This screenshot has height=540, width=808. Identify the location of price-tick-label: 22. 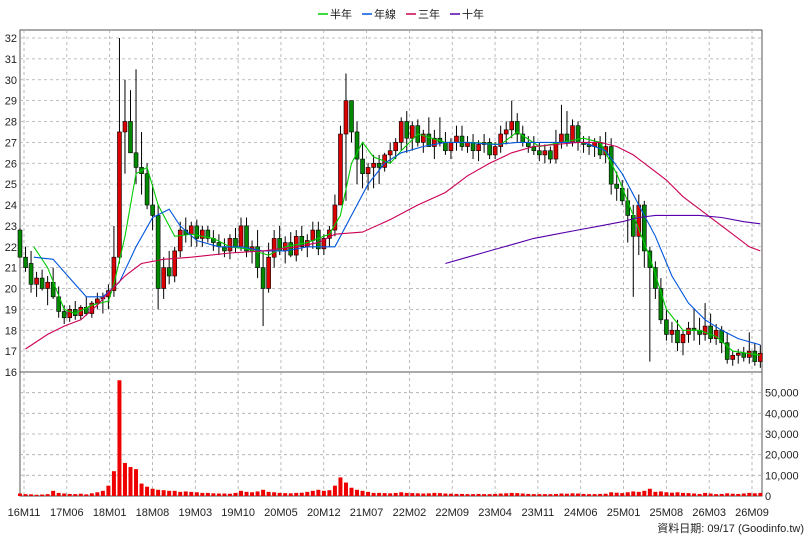
(11, 248).